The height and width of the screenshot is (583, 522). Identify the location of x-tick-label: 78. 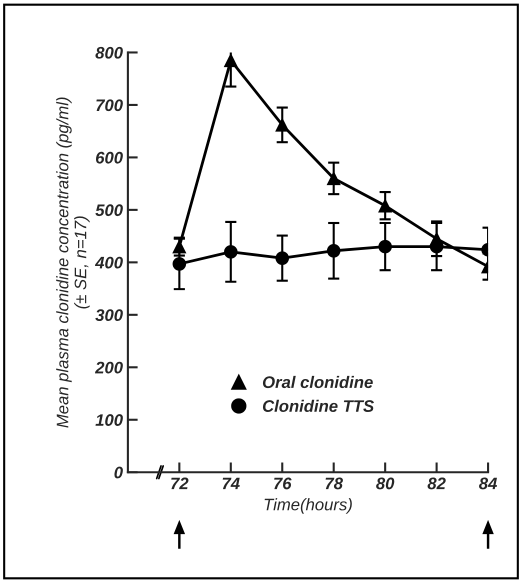
(334, 484).